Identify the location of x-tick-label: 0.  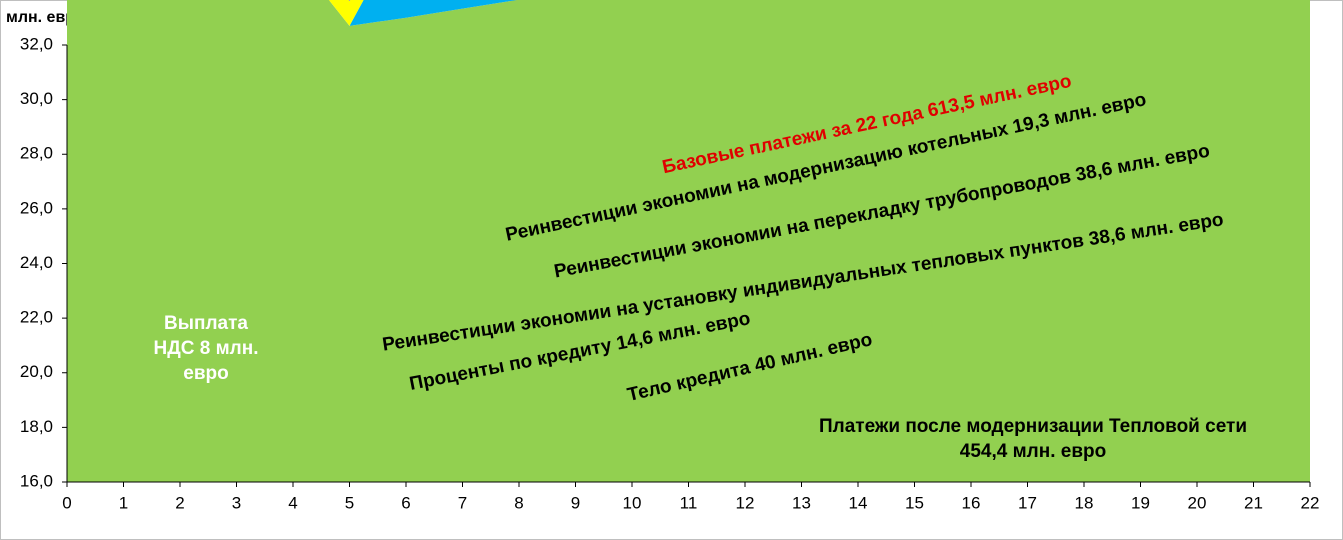
(66, 502).